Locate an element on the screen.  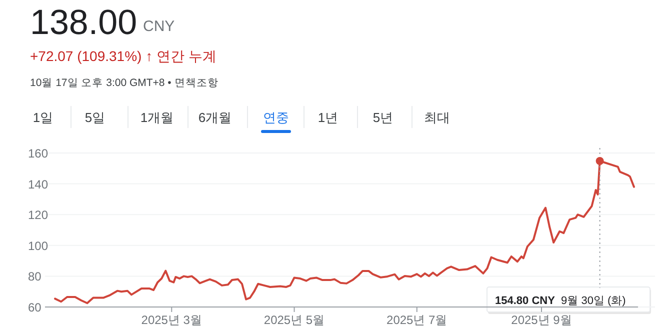
x-tick-label: 2025년 9월 is located at coordinates (541, 320).